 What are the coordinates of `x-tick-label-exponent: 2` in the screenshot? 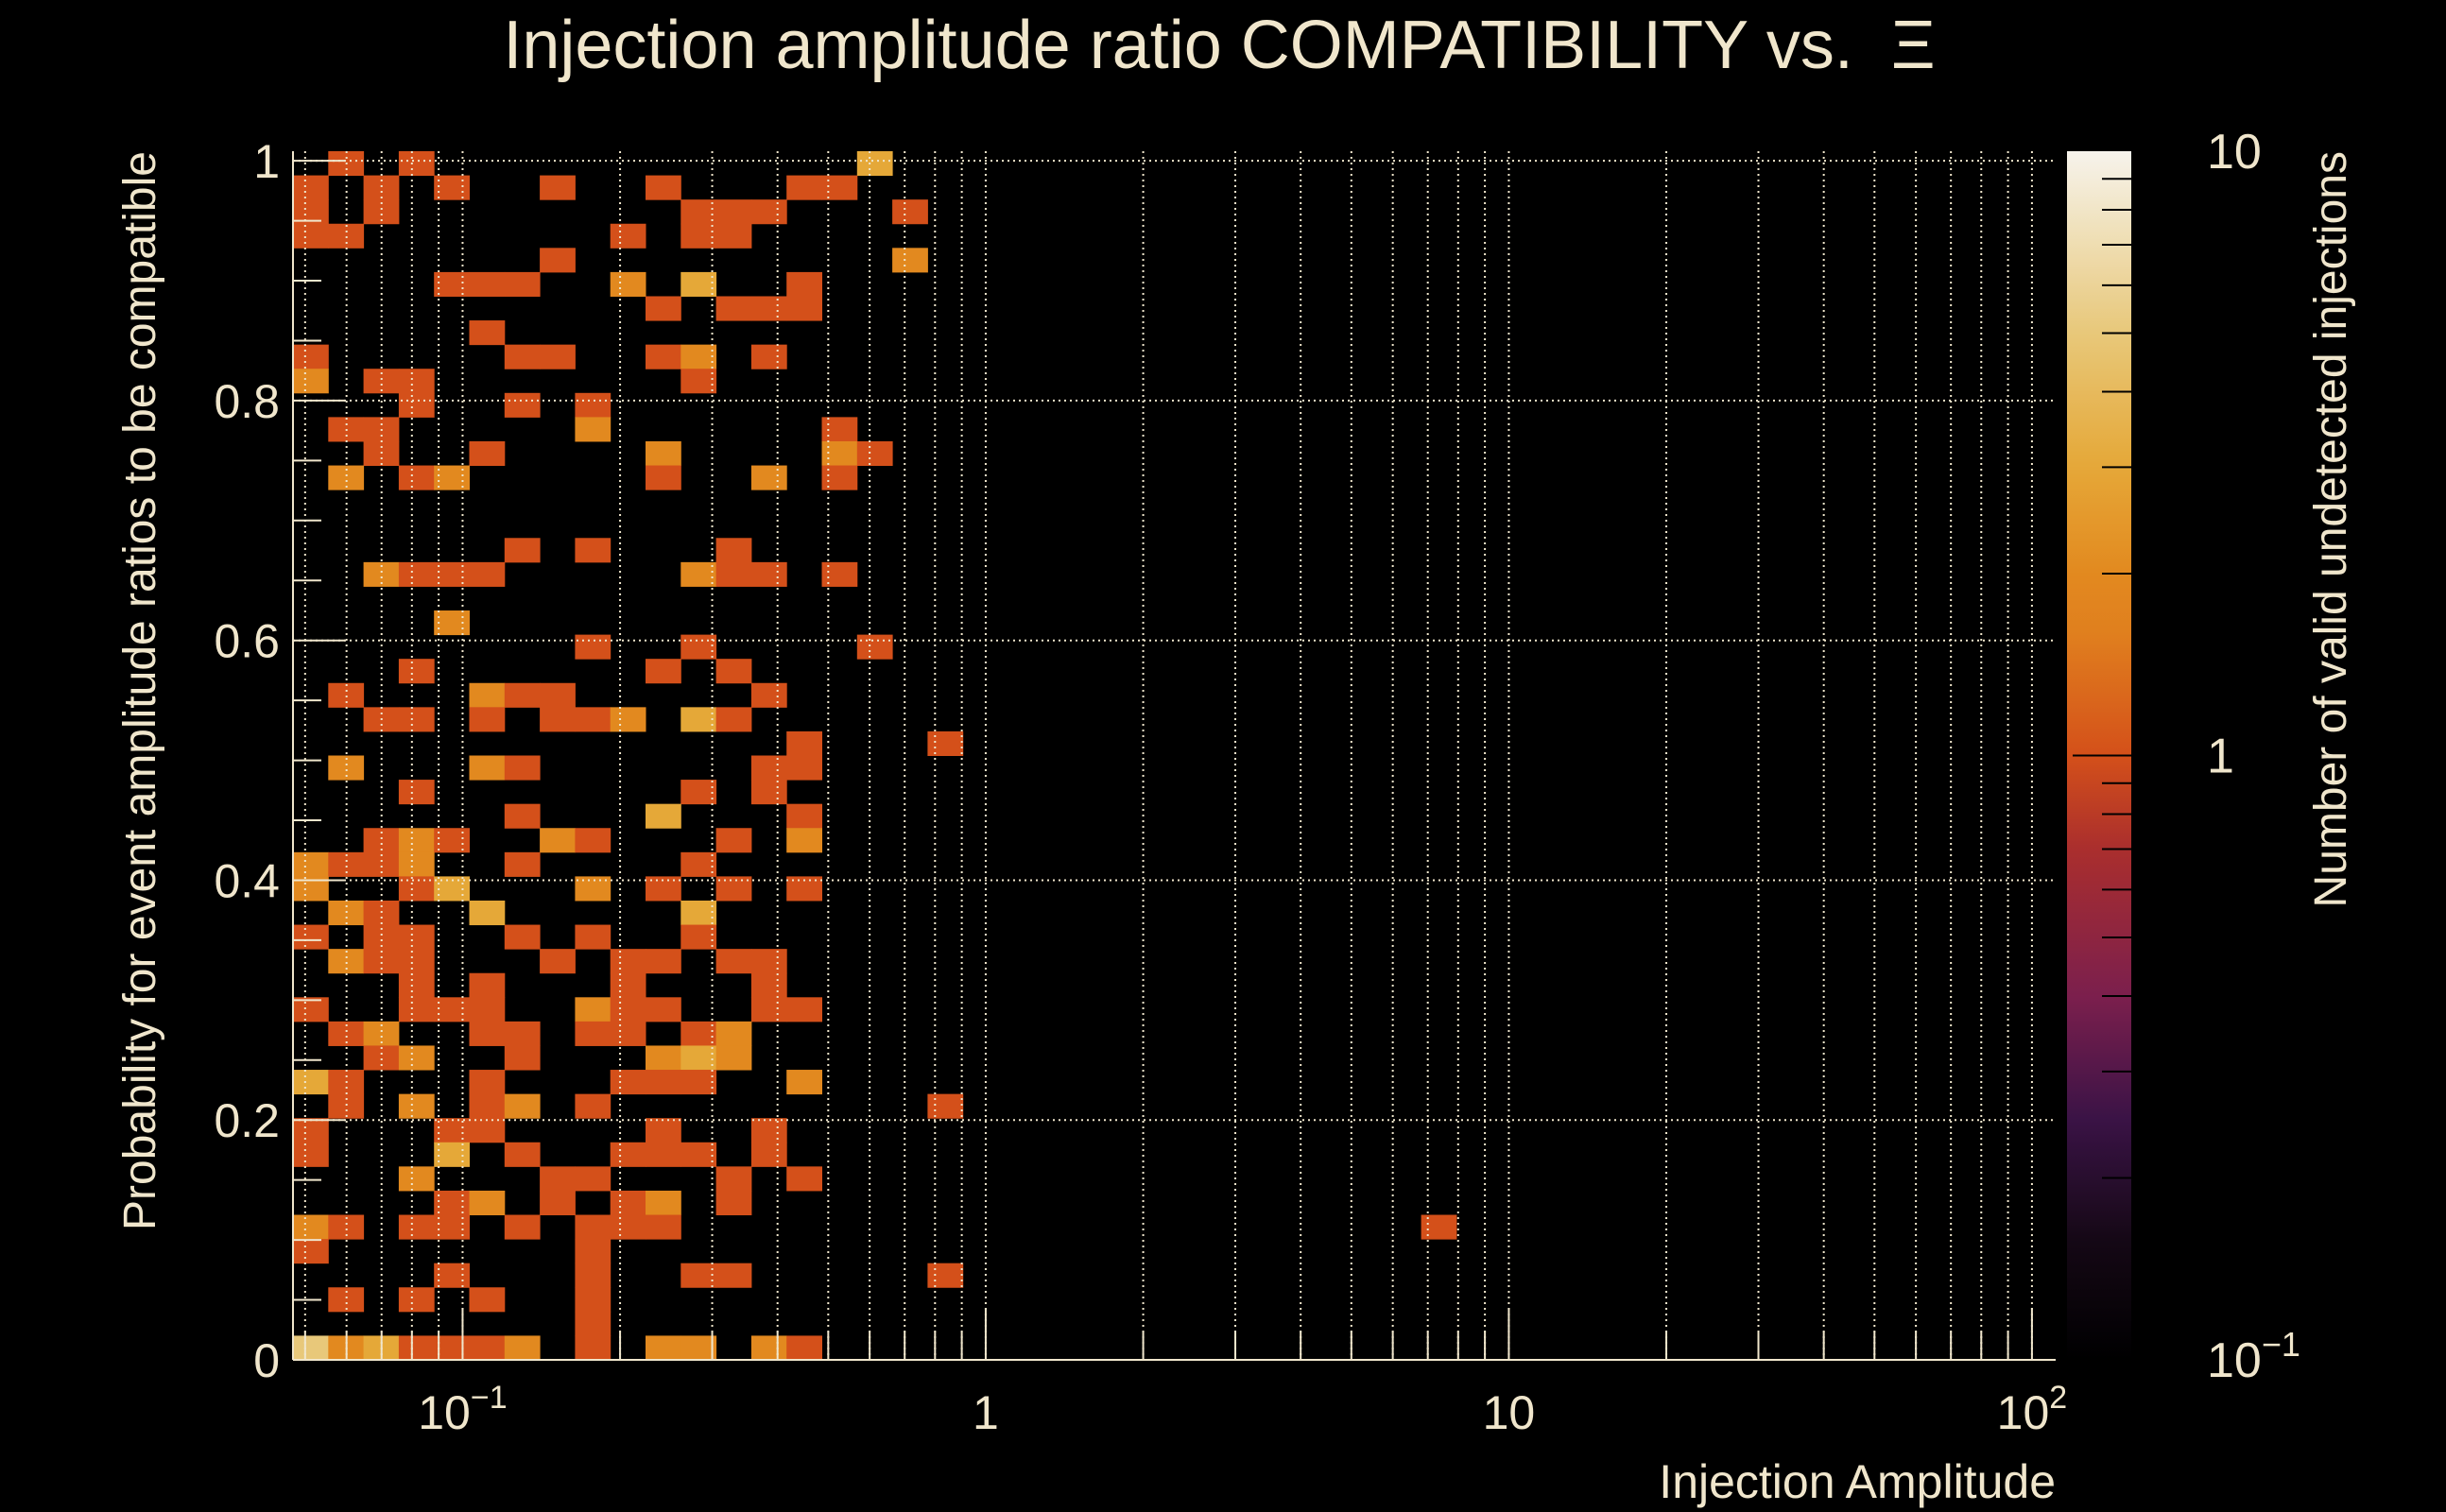 It's located at (2058, 1398).